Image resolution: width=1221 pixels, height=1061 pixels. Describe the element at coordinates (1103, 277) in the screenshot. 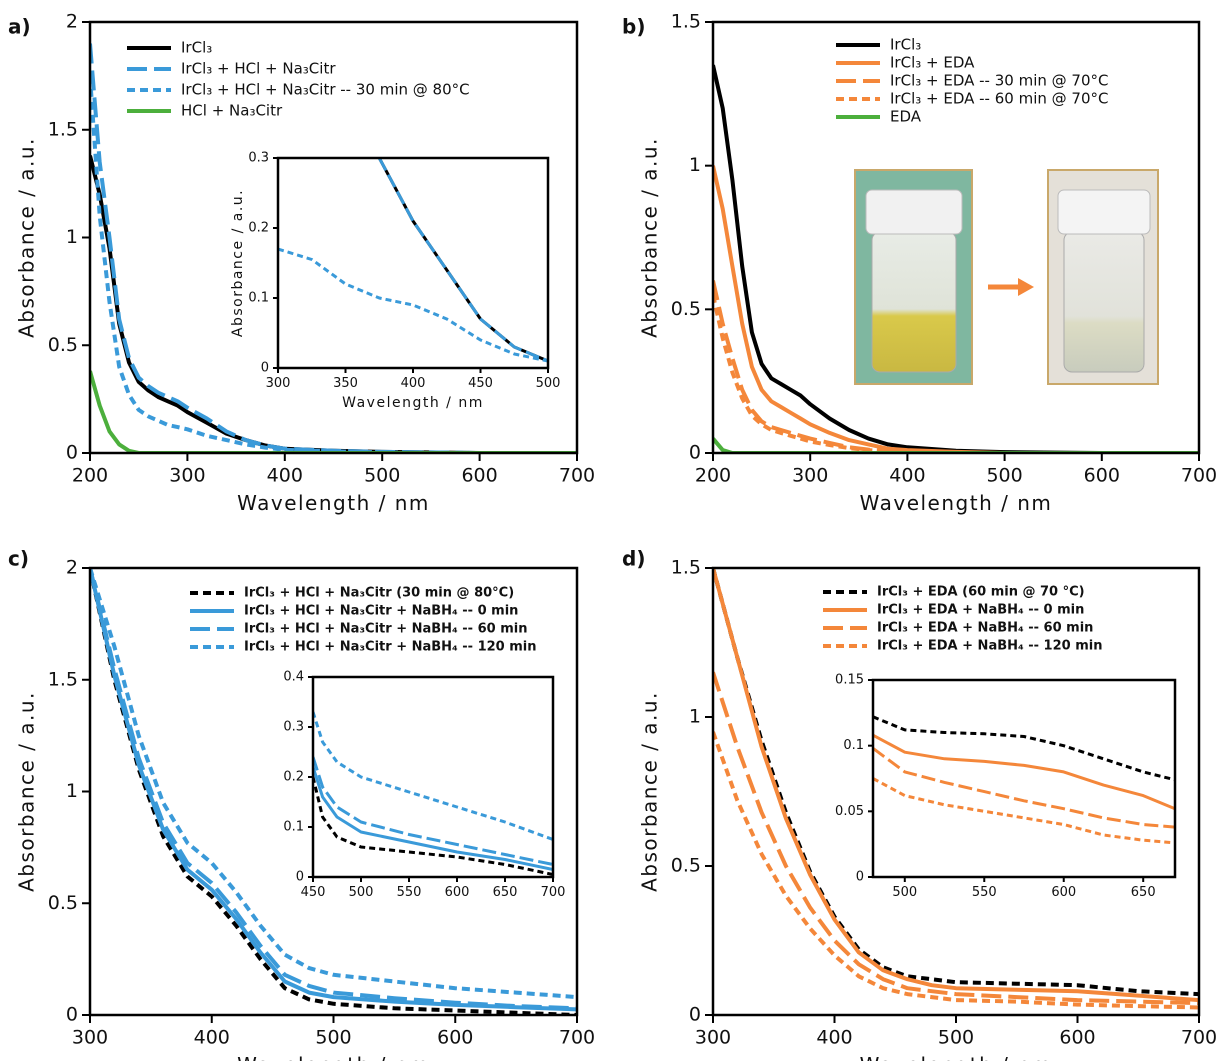

I see `photo-after` at that location.